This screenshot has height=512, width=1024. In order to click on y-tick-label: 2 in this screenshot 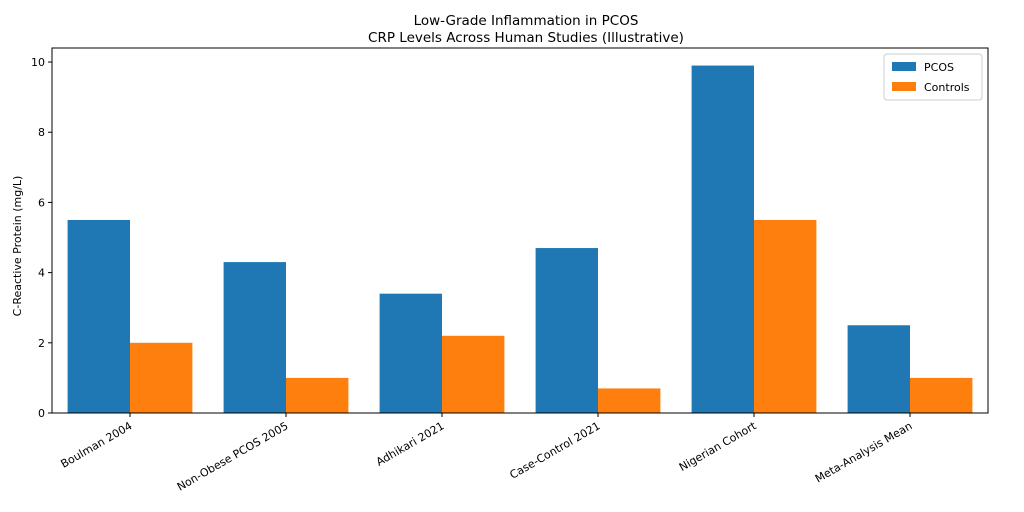, I will do `click(41, 343)`.